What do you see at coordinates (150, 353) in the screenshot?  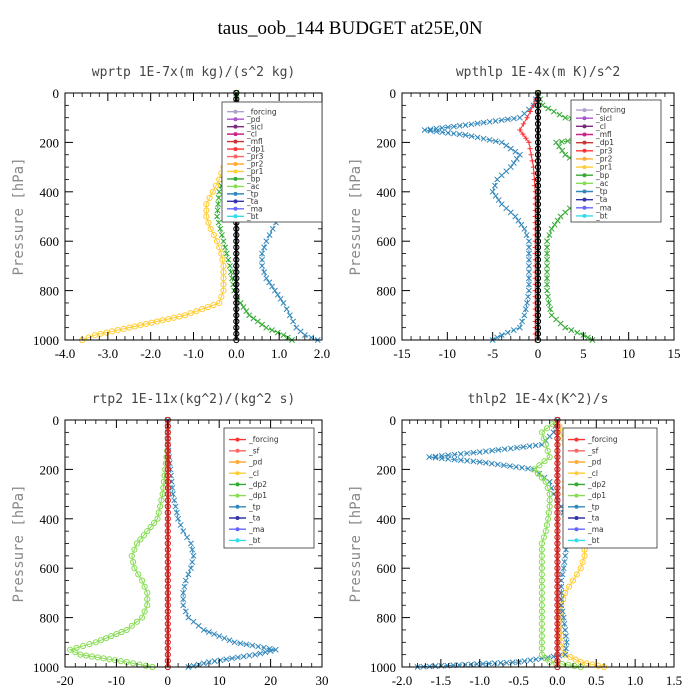 I see `x-tick-label: -2.0` at bounding box center [150, 353].